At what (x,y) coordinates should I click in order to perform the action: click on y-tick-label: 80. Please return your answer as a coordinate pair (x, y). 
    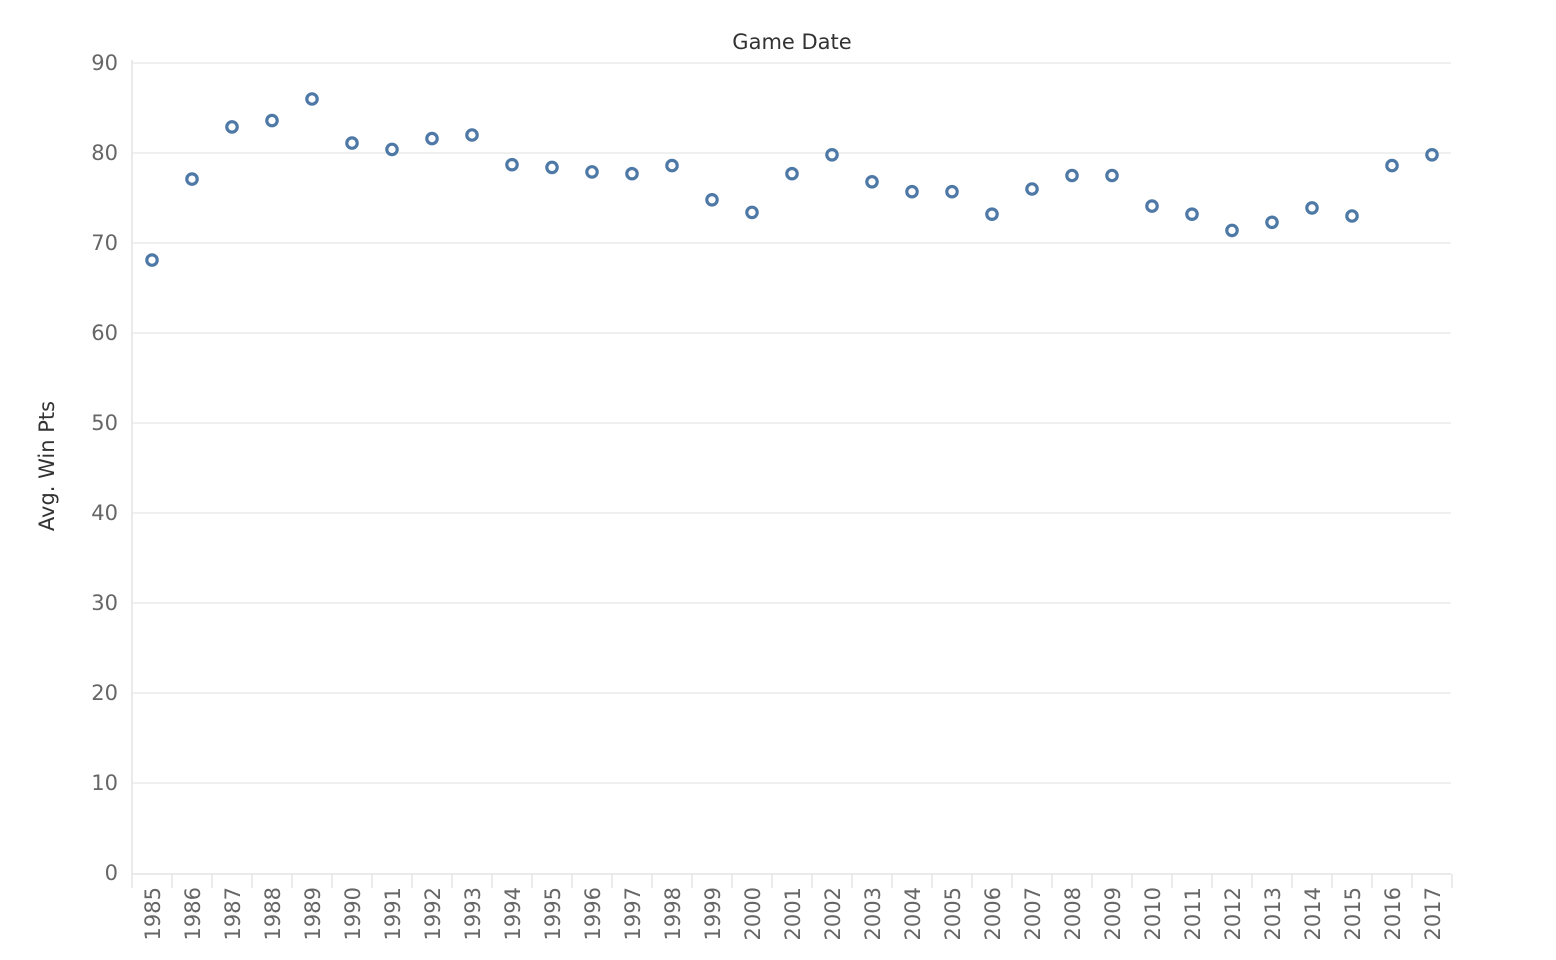
    Looking at the image, I should click on (104, 153).